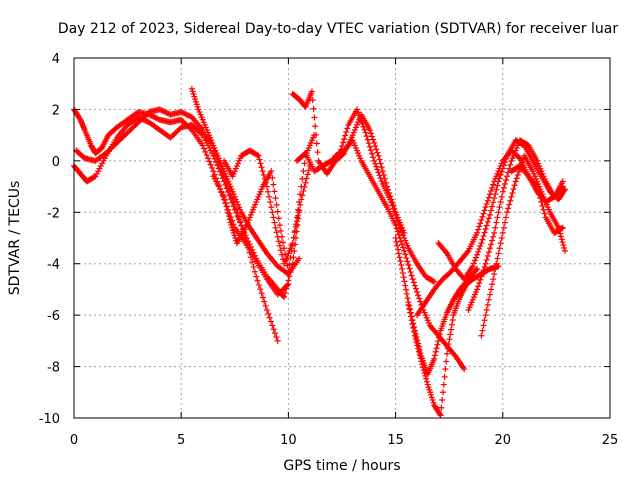 The image size is (640, 480). I want to click on x-tick-label: 25, so click(610, 440).